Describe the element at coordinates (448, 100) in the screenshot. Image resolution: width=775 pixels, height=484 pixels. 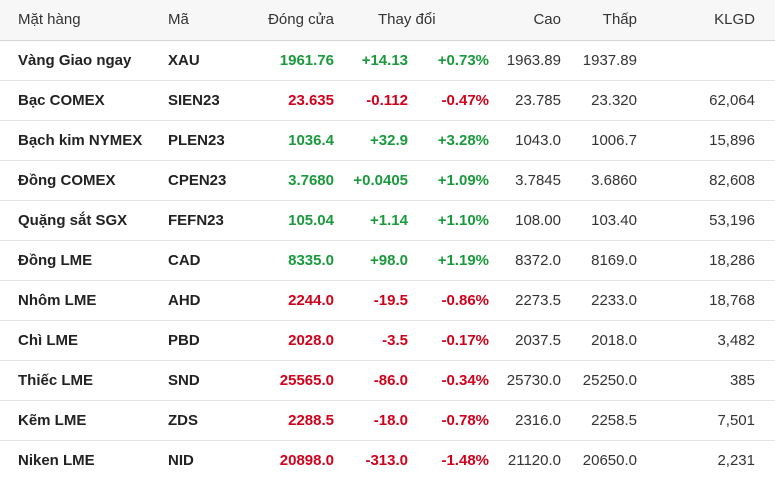
I see `cell-change-percent: -0.47%` at that location.